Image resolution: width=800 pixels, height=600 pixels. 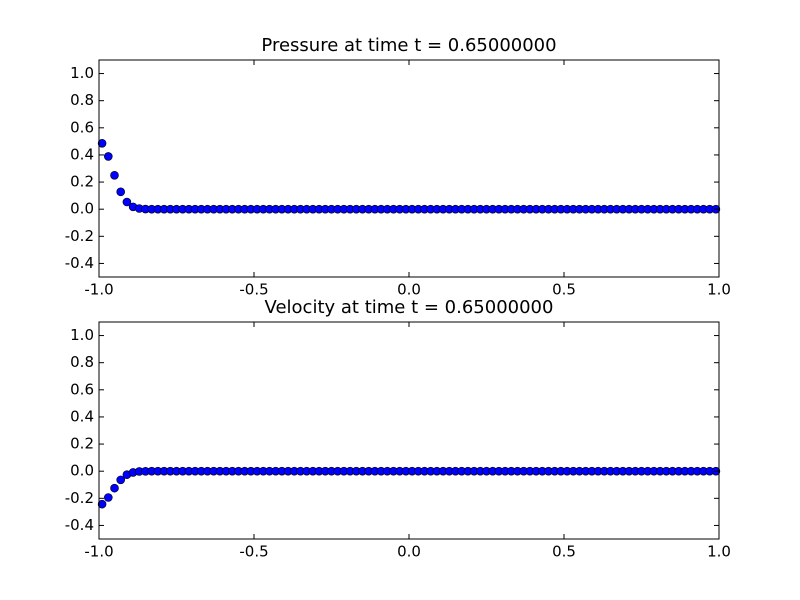 What do you see at coordinates (408, 45) in the screenshot?
I see `chart-title: Pressure at time t = 0.65000000` at bounding box center [408, 45].